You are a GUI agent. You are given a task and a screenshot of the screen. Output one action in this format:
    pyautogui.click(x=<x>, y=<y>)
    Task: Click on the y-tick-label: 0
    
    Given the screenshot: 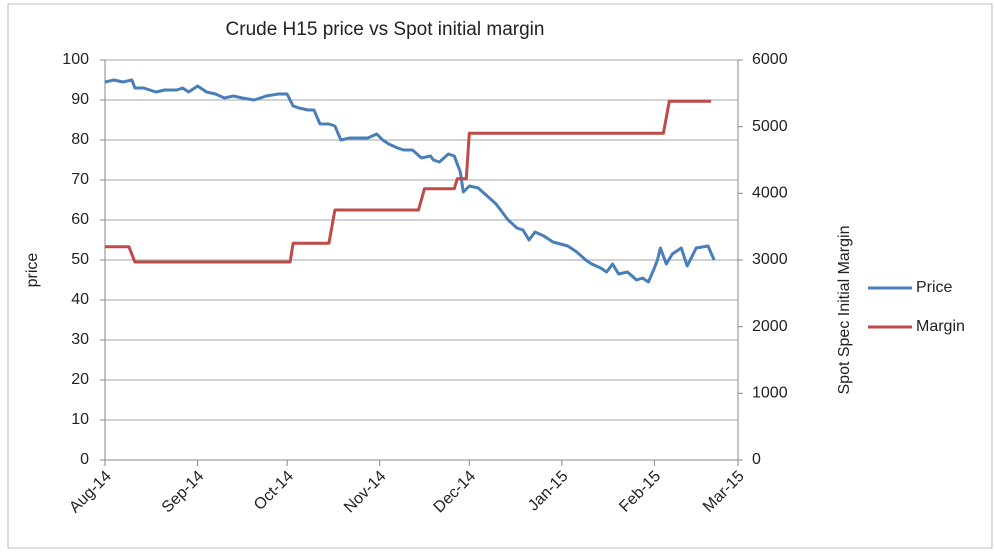 What is the action you would take?
    pyautogui.click(x=84, y=459)
    